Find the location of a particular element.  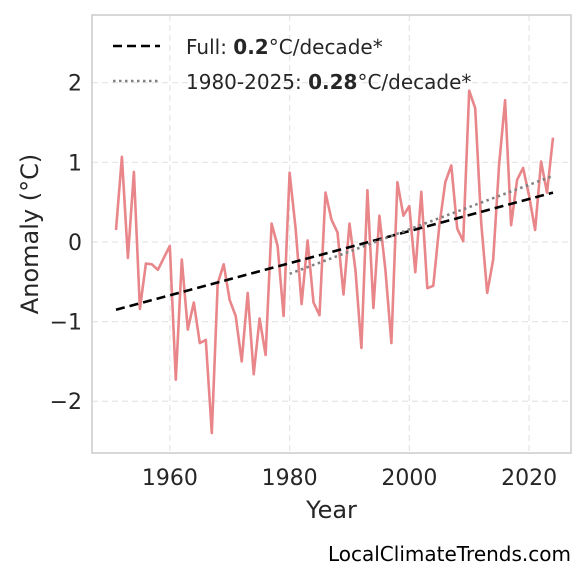

x-axis-label: Year is located at coordinates (331, 510).